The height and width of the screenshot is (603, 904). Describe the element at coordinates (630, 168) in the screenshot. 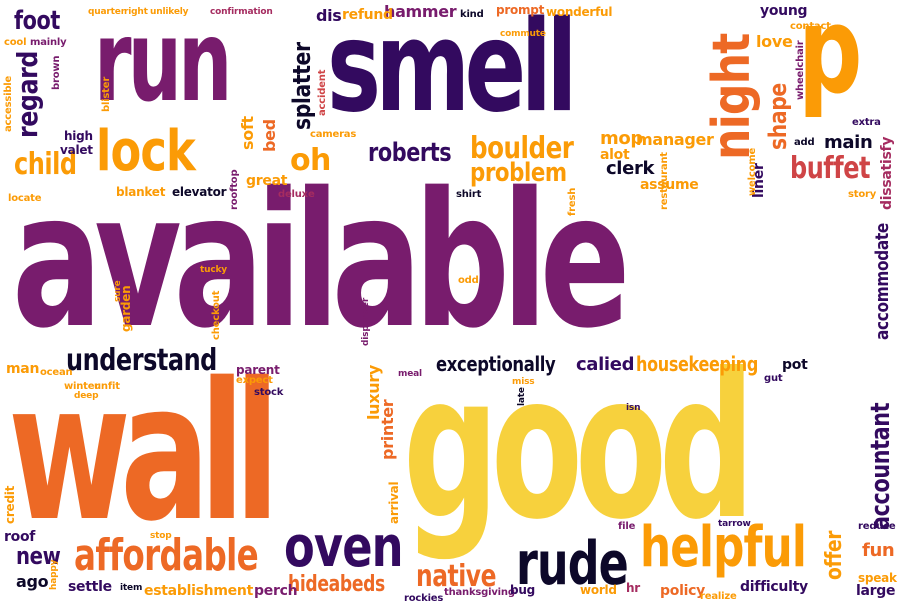

I see `word: clerk` at that location.